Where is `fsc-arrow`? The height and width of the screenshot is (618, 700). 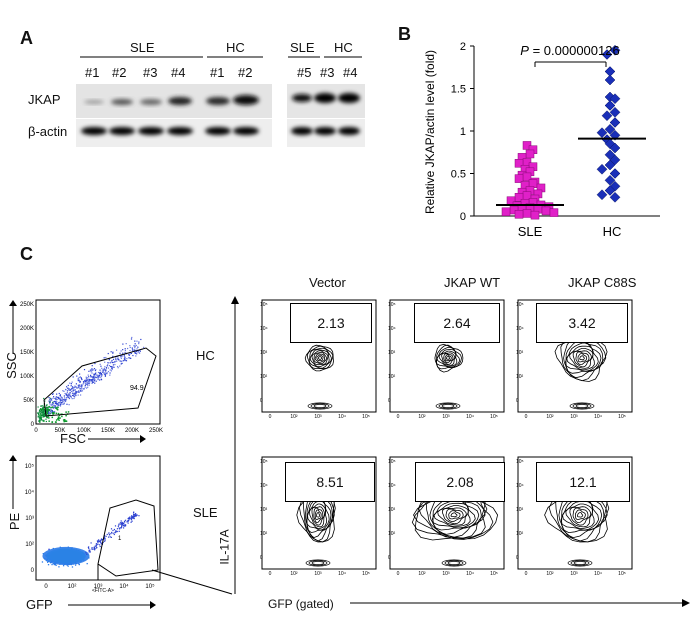 fsc-arrow is located at coordinates (117, 439).